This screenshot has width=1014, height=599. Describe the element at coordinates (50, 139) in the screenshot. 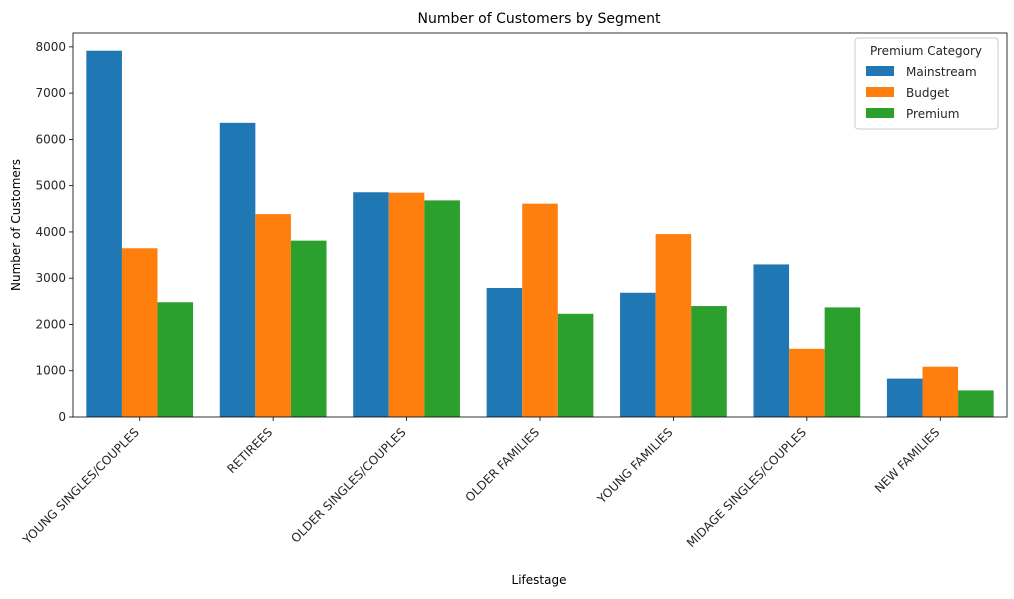

I see `y-tick-label: 6000` at that location.